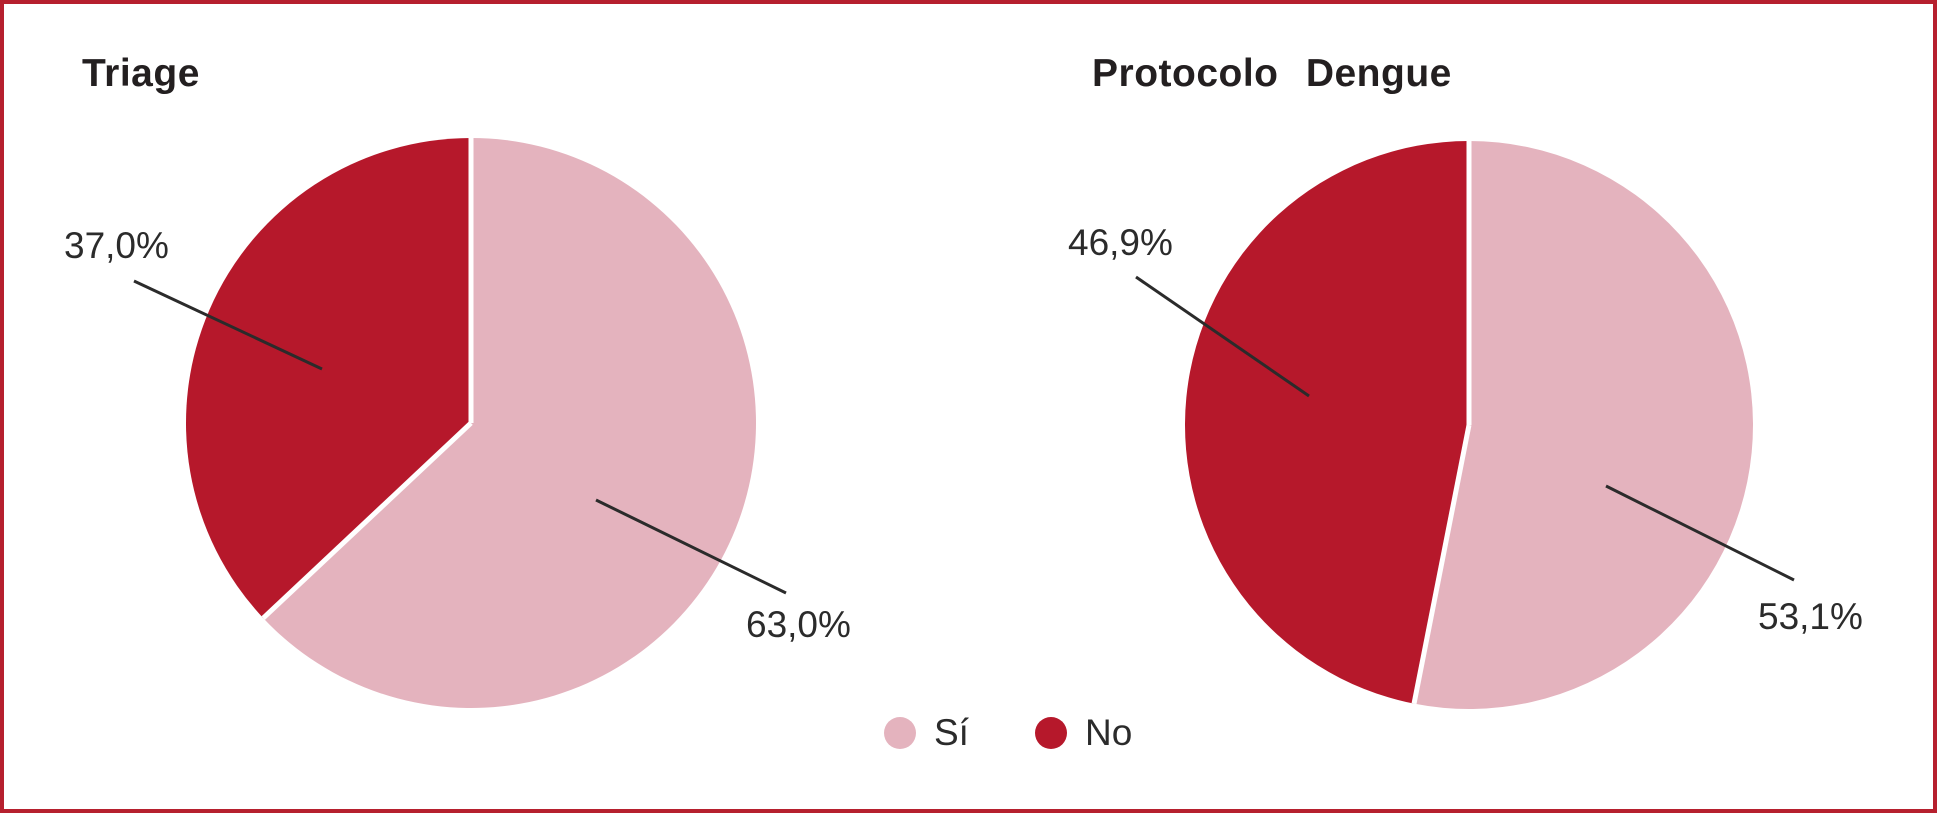 The image size is (1937, 813). I want to click on leader-line-1-sí, so click(1700, 533).